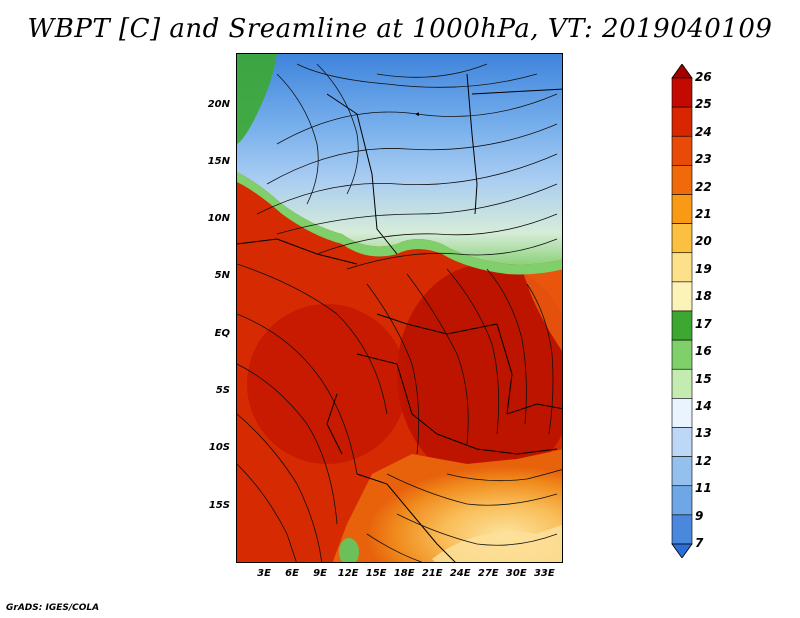 This screenshot has width=800, height=618. Describe the element at coordinates (703, 131) in the screenshot. I see `colorbar-label: 24` at that location.